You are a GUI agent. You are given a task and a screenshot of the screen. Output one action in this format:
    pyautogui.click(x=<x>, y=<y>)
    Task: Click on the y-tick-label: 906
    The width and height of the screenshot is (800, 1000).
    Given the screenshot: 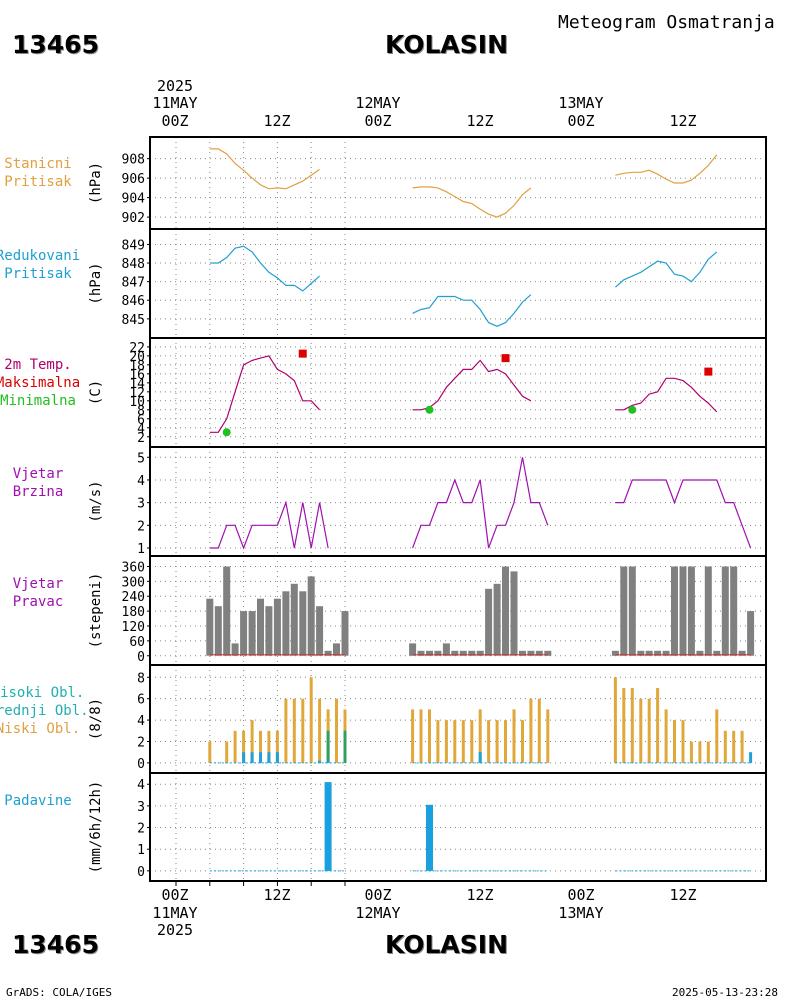 What is the action you would take?
    pyautogui.click(x=133, y=179)
    